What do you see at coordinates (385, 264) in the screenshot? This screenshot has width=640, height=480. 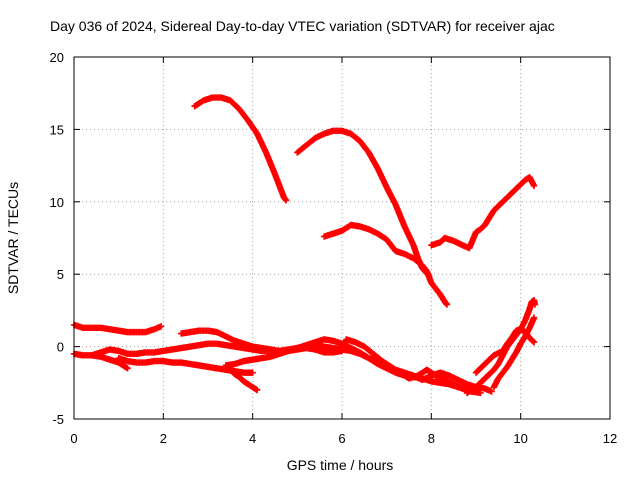 I see `series-arc-mid` at bounding box center [385, 264].